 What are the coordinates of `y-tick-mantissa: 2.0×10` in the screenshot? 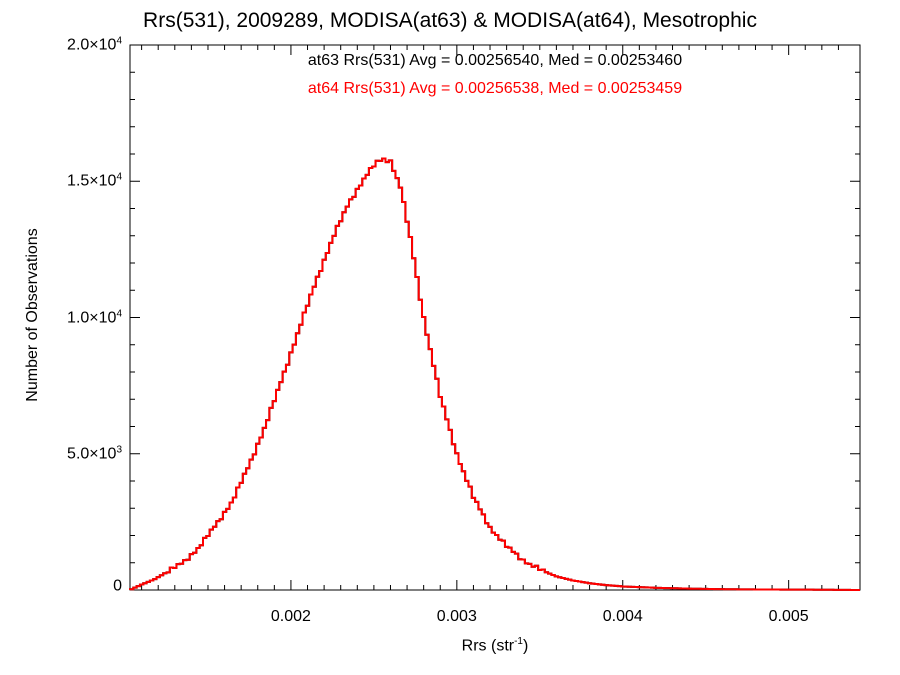 It's located at (92, 45).